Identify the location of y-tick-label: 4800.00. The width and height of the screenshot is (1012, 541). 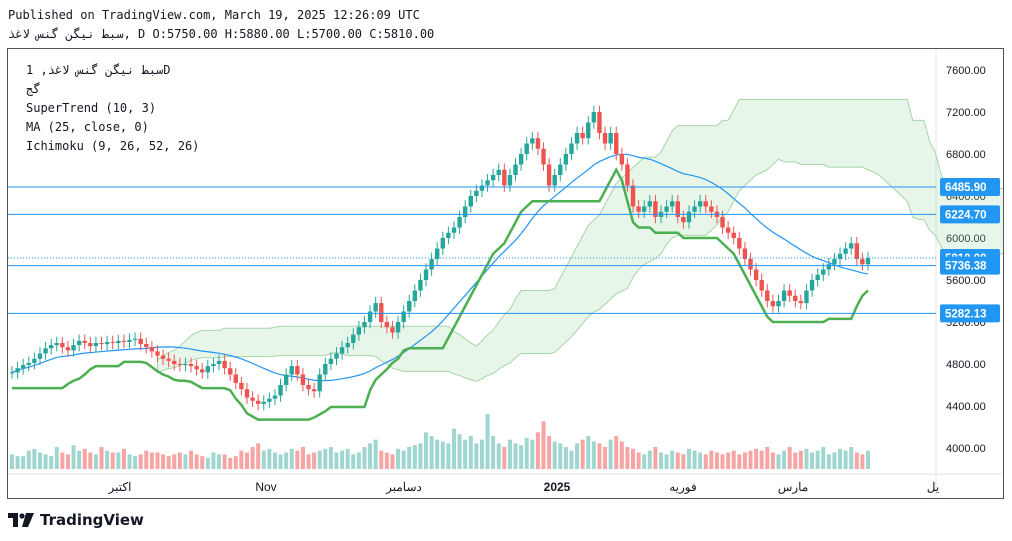
(966, 365).